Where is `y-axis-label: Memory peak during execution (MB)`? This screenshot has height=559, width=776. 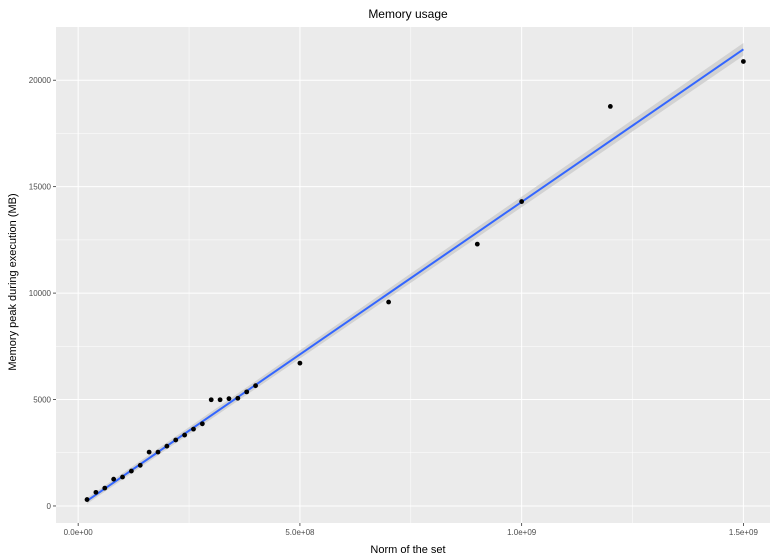
y-axis-label: Memory peak during execution (MB) is located at coordinates (13, 281).